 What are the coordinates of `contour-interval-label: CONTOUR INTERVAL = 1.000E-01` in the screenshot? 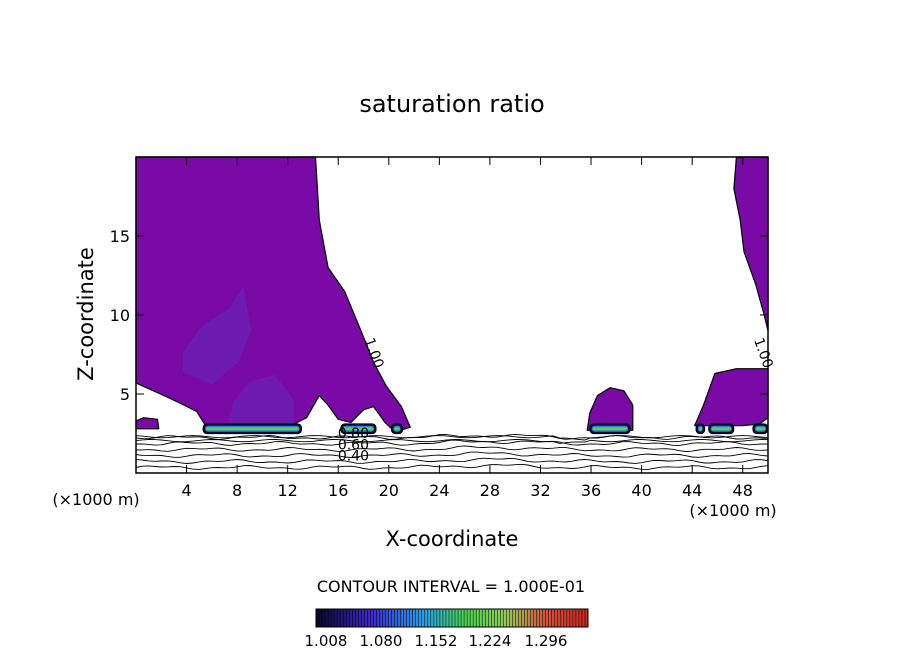 It's located at (451, 586).